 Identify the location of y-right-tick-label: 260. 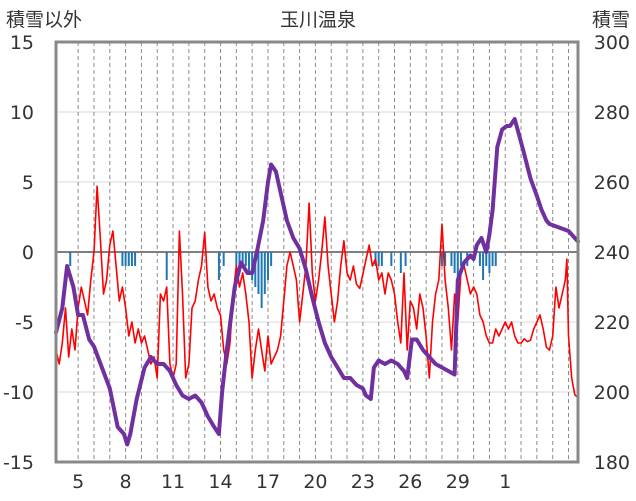
(612, 183).